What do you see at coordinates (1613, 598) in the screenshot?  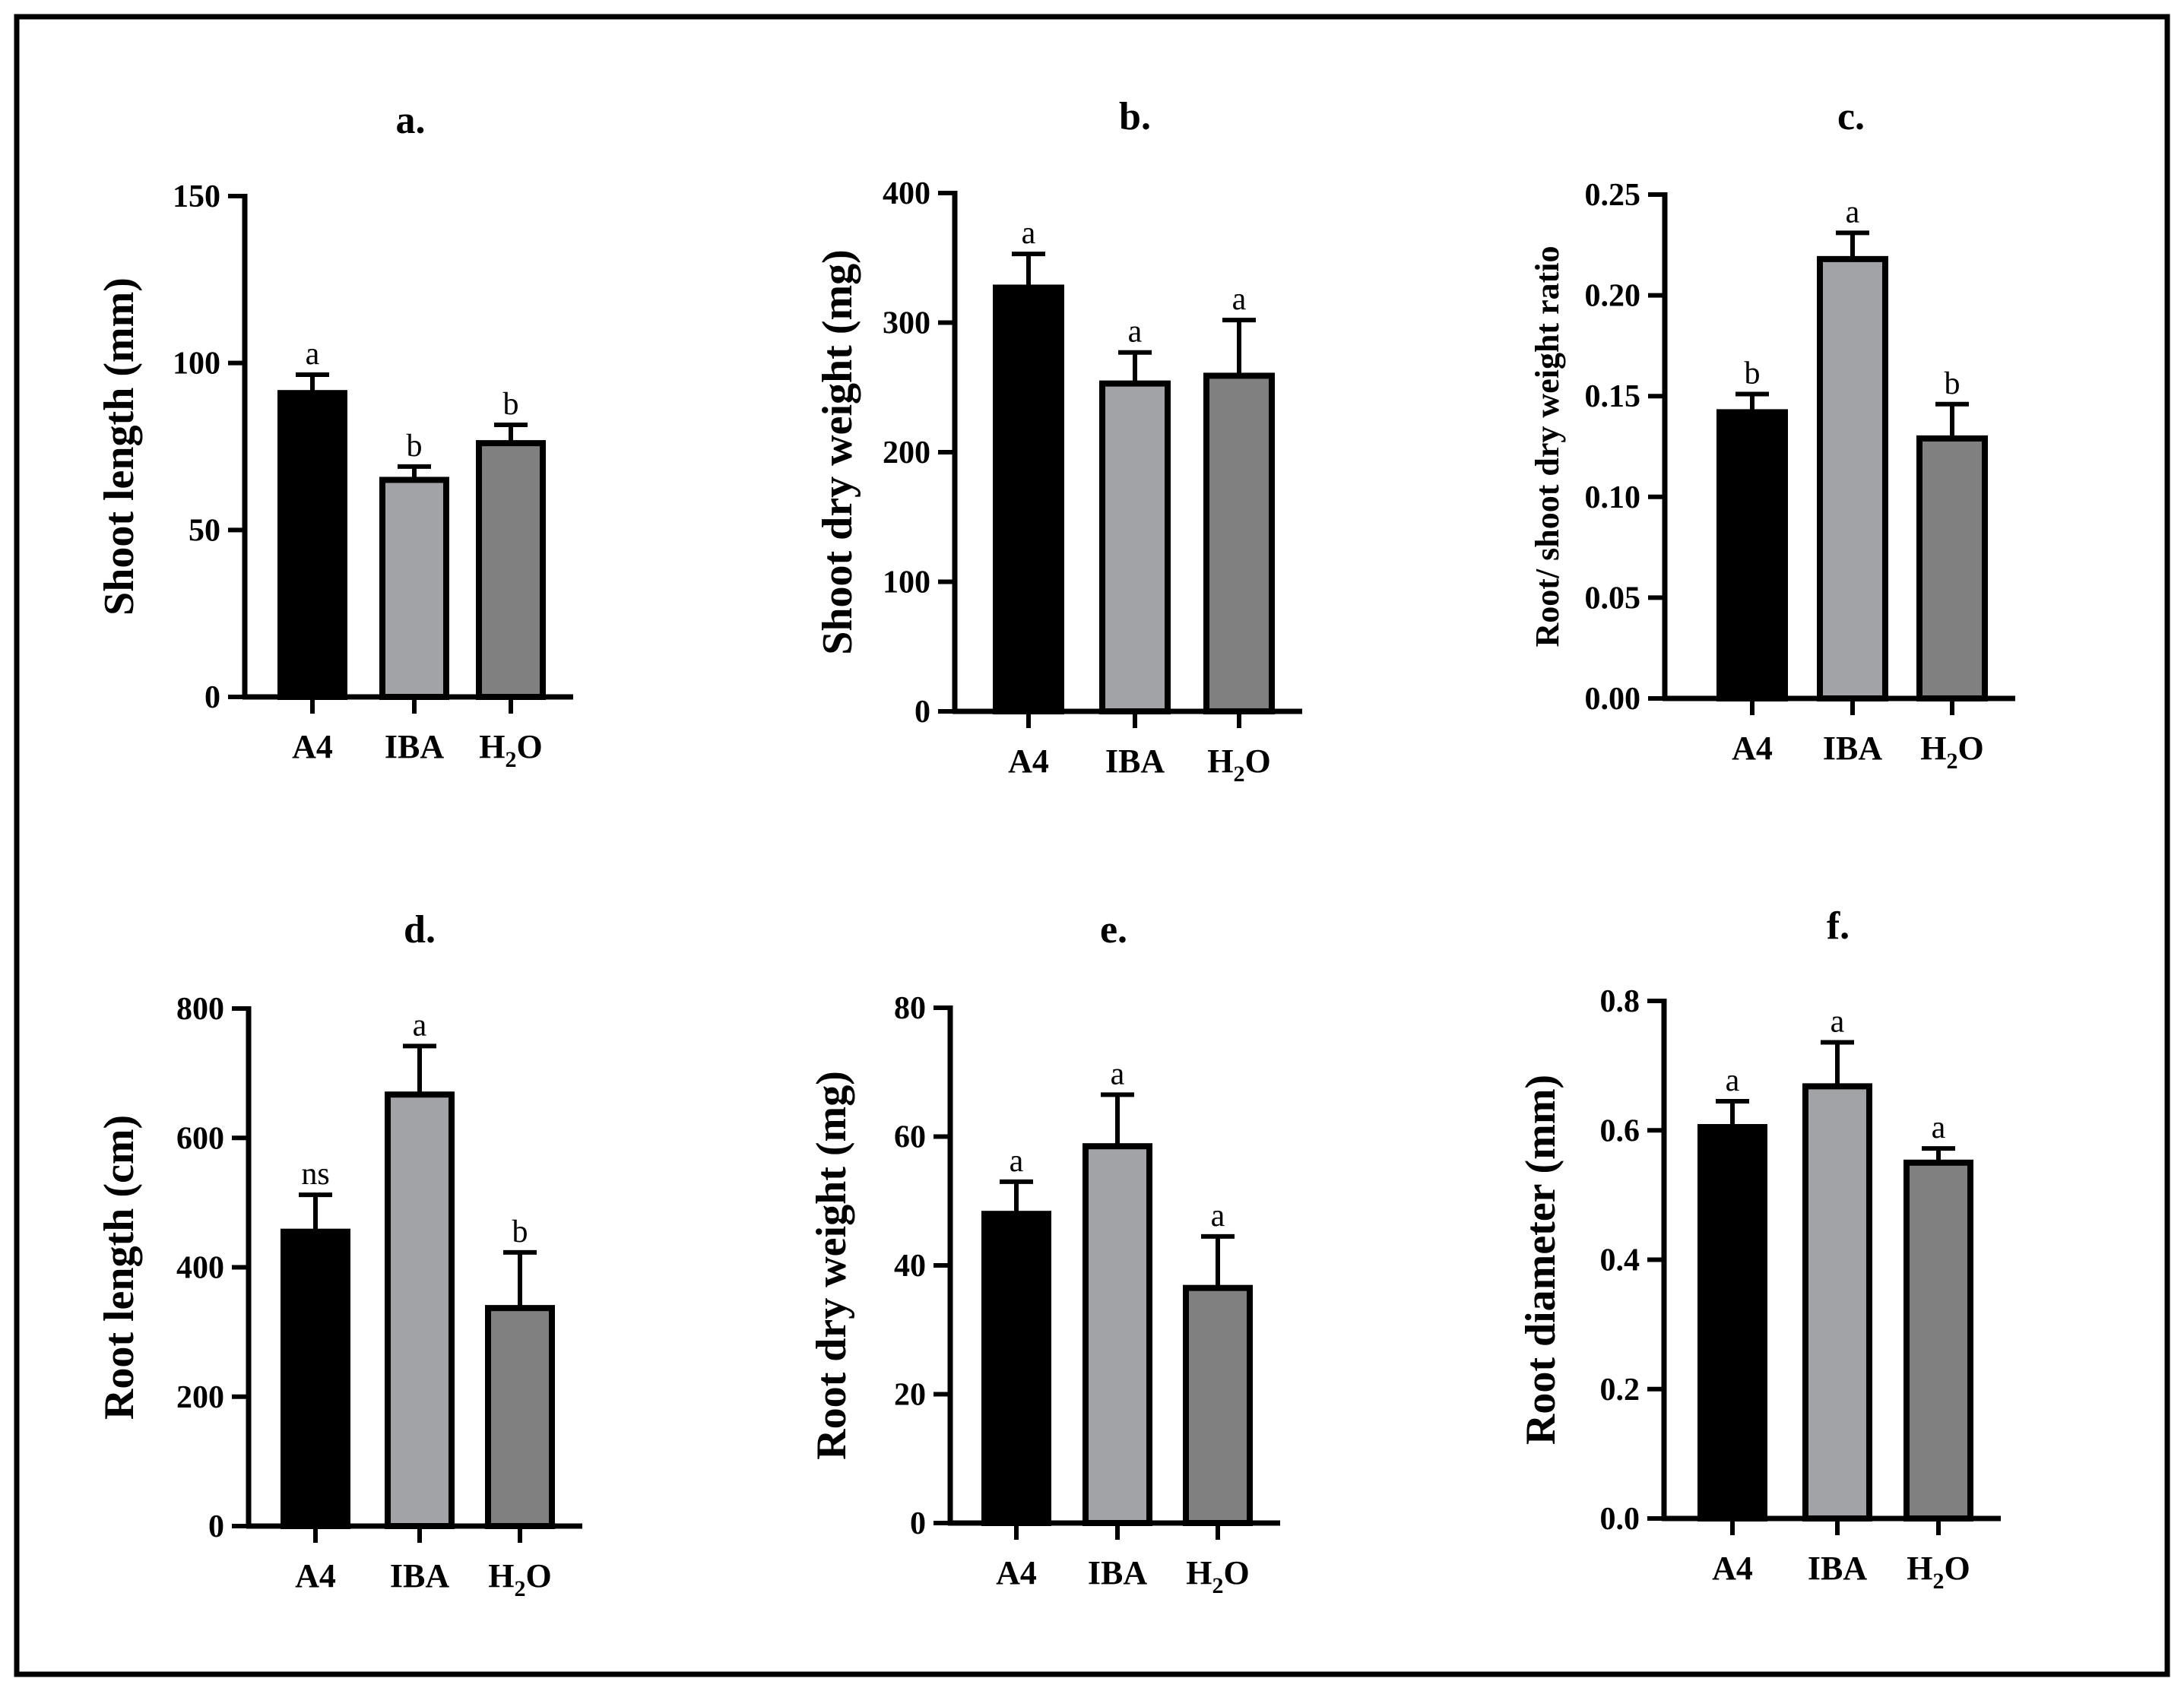 I see `y-tick-label: 0.05` at bounding box center [1613, 598].